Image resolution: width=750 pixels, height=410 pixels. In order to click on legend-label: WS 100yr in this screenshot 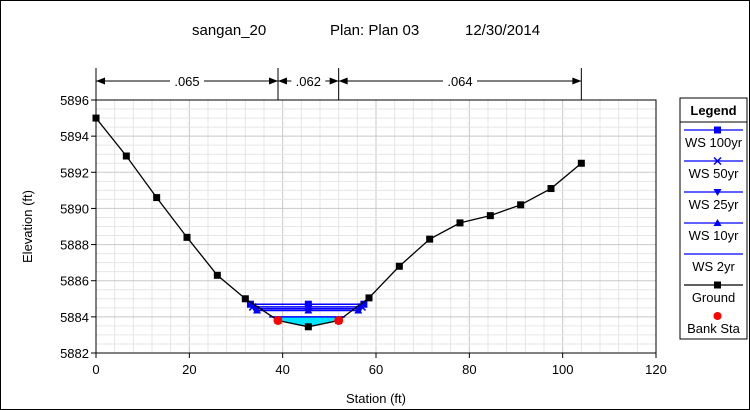, I will do `click(714, 142)`.